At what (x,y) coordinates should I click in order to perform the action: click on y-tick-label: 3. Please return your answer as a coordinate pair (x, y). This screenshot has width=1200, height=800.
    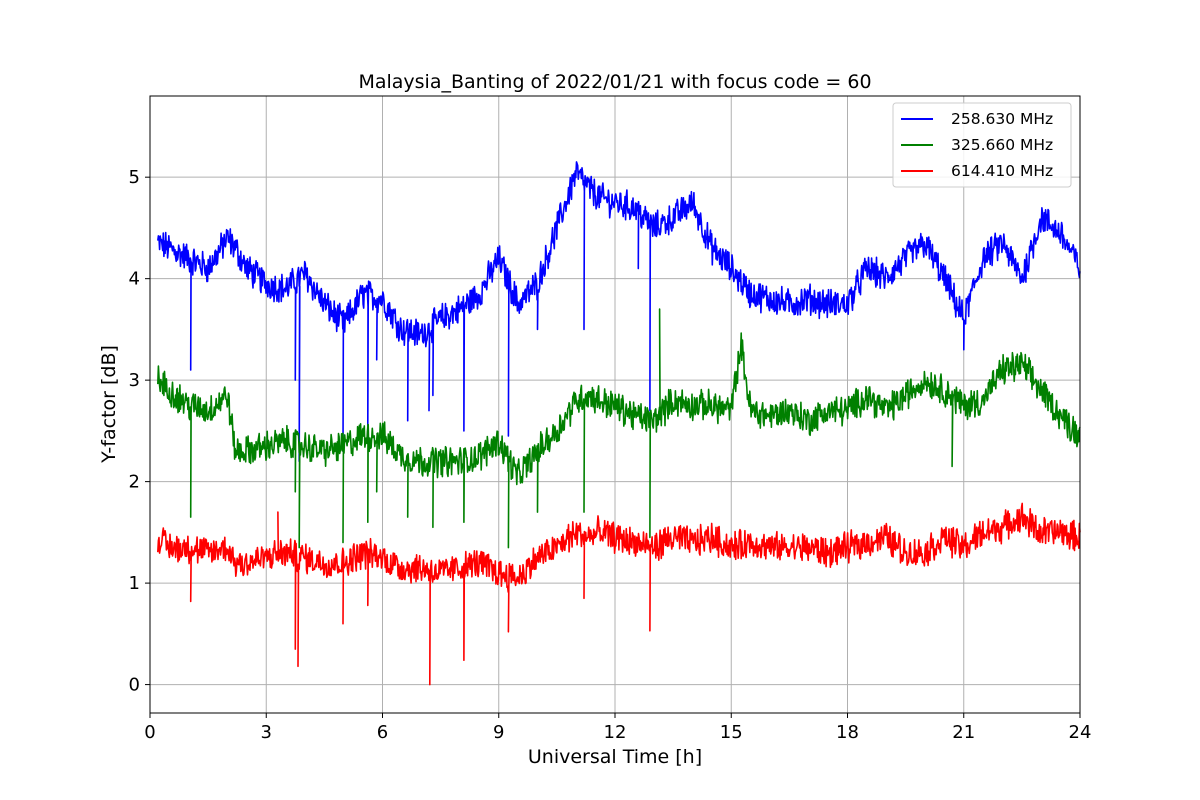
    Looking at the image, I should click on (134, 380).